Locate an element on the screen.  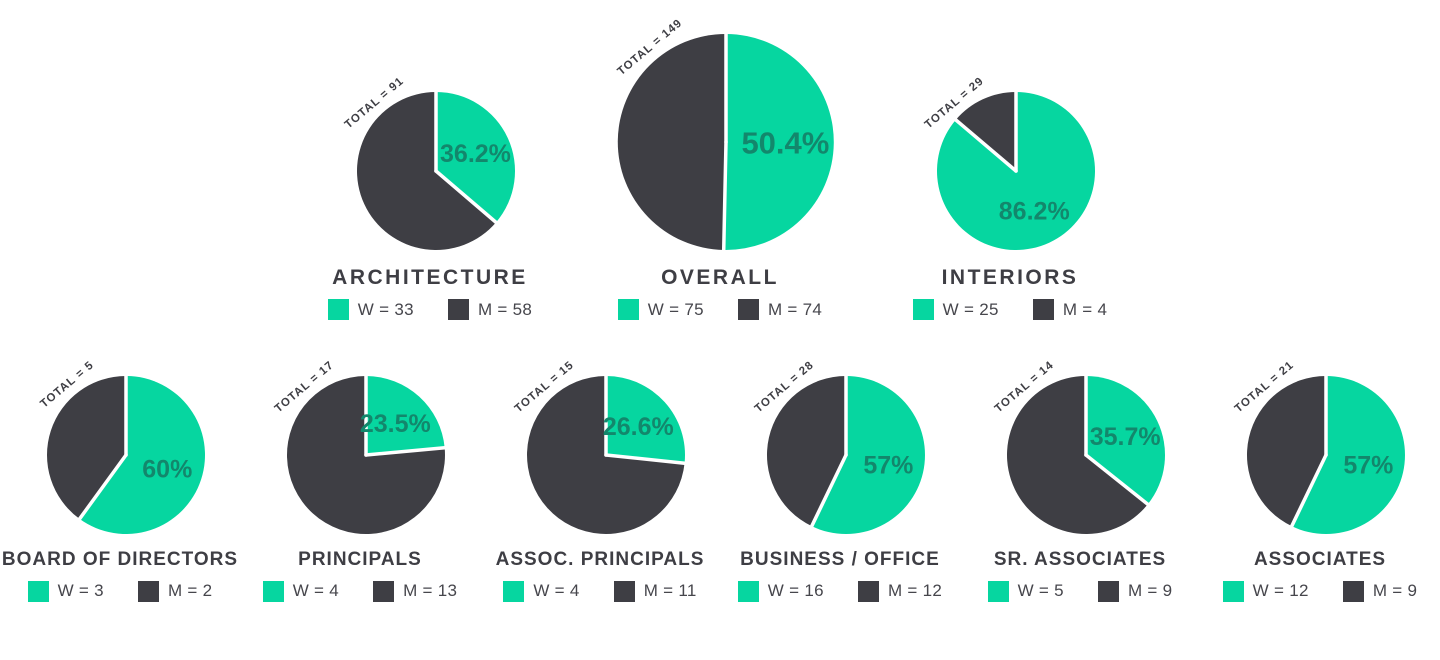
chart-card-interiors: 86.2% TOTAL = 29 INTERIORS W = 25 M = 4 is located at coordinates (1010, 191).